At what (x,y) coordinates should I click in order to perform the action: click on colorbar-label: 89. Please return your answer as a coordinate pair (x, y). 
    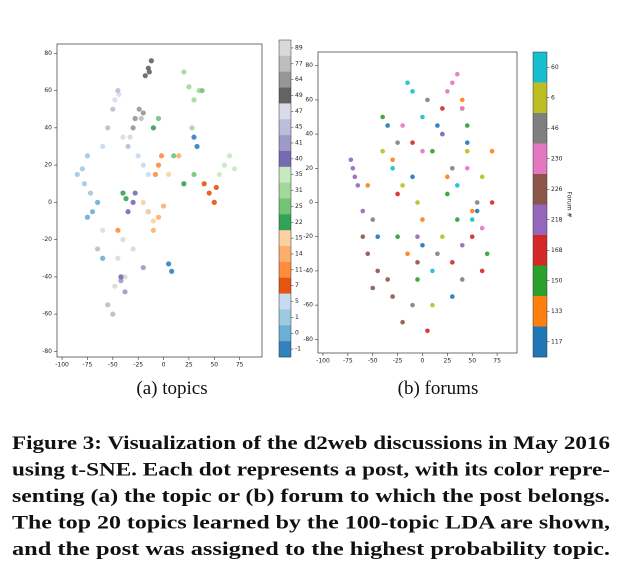
    Looking at the image, I should click on (299, 47).